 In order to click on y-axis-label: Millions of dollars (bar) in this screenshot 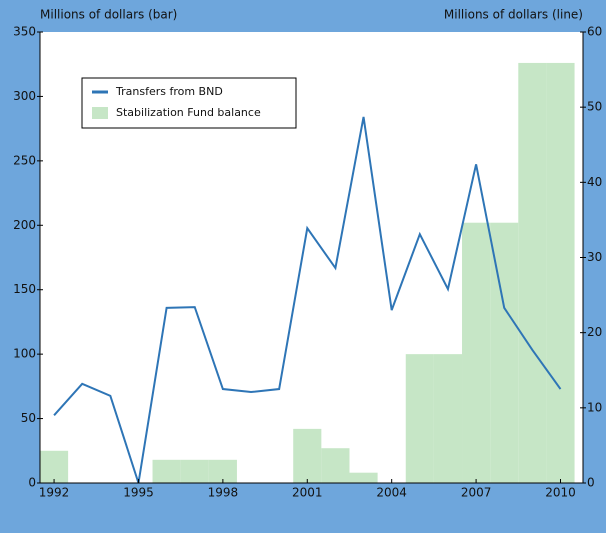, I will do `click(108, 15)`.